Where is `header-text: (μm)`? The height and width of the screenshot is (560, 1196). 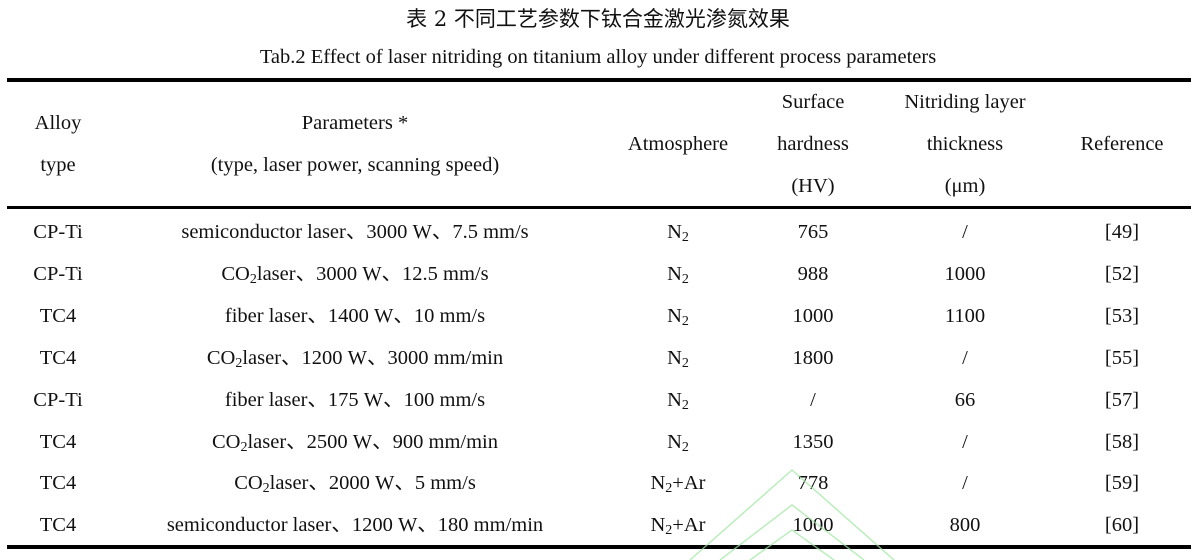 header-text: (μm) is located at coordinates (965, 186).